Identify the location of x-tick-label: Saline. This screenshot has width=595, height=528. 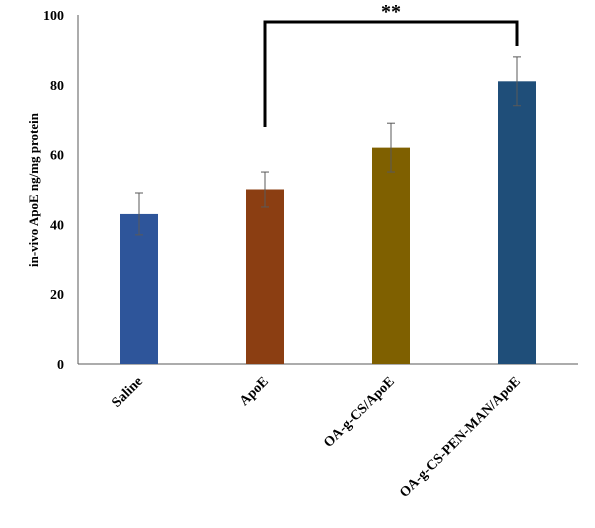
(127, 392).